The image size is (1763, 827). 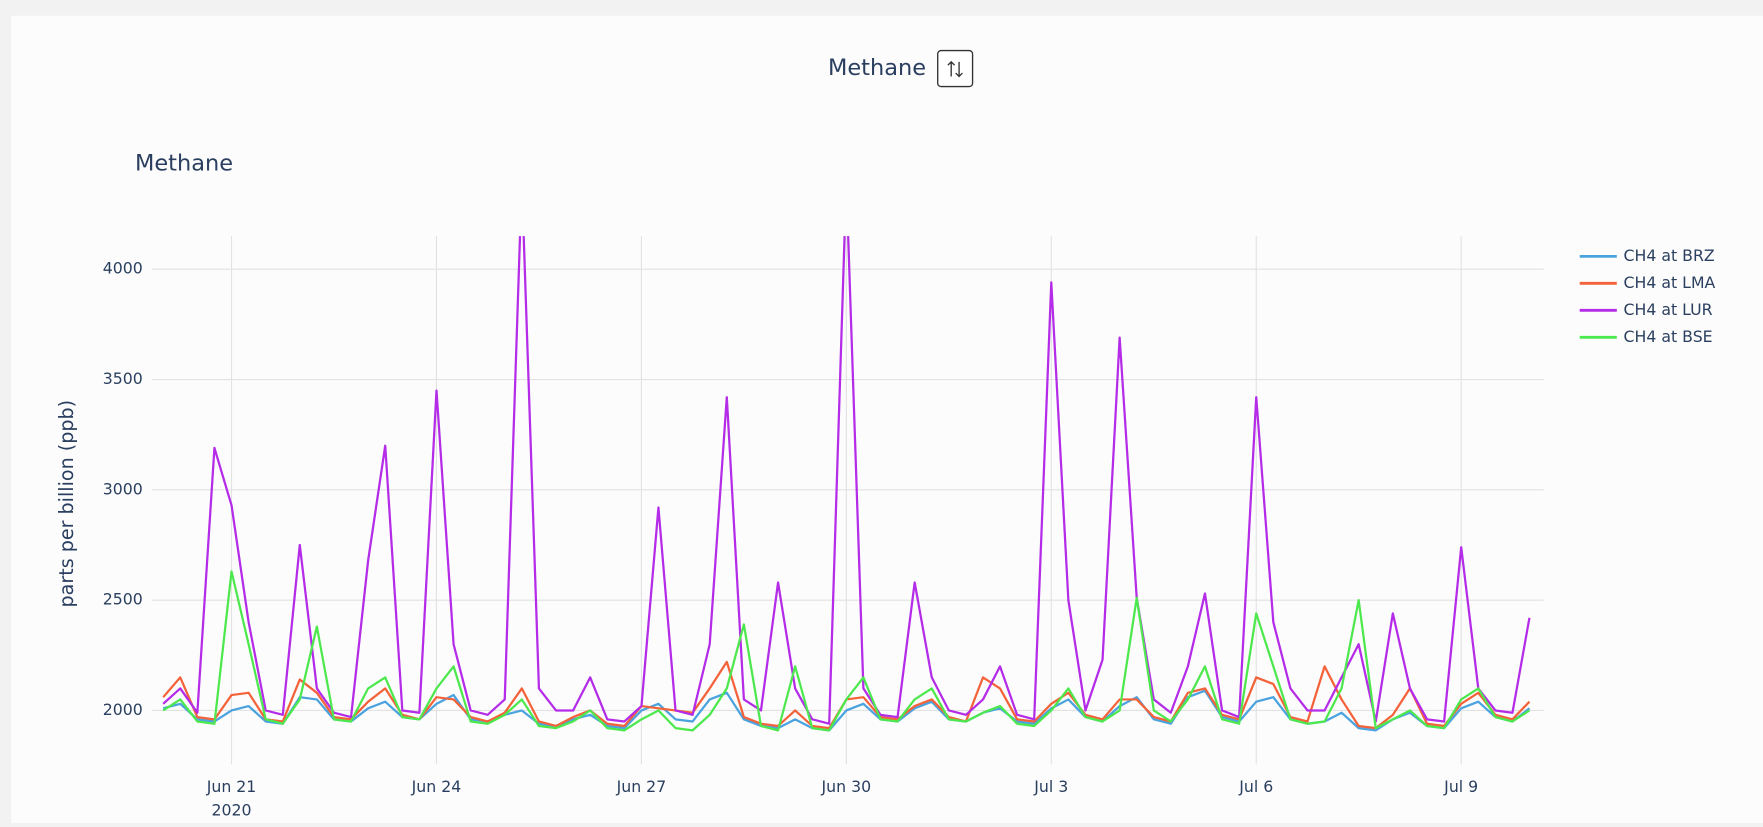 I want to click on y-tick-label: 2500, so click(x=123, y=599).